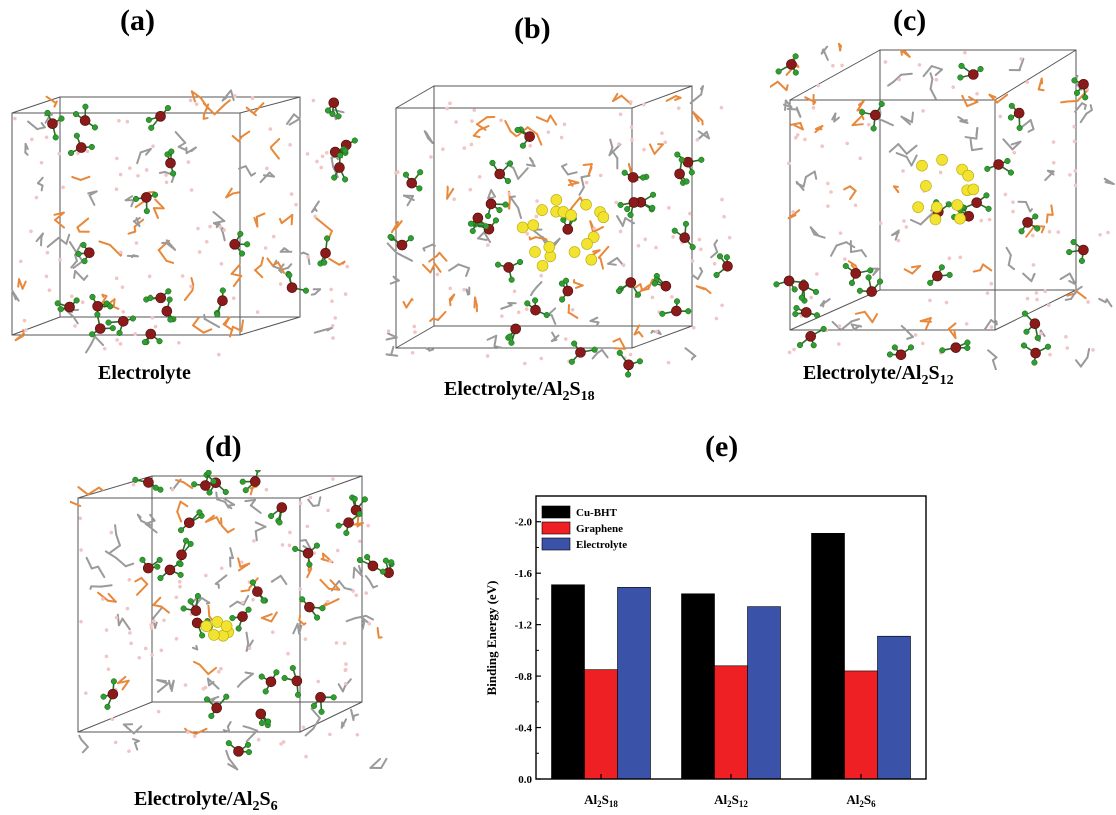 The image size is (1116, 815). What do you see at coordinates (524, 523) in the screenshot?
I see `y-tick-label: -2.0` at bounding box center [524, 523].